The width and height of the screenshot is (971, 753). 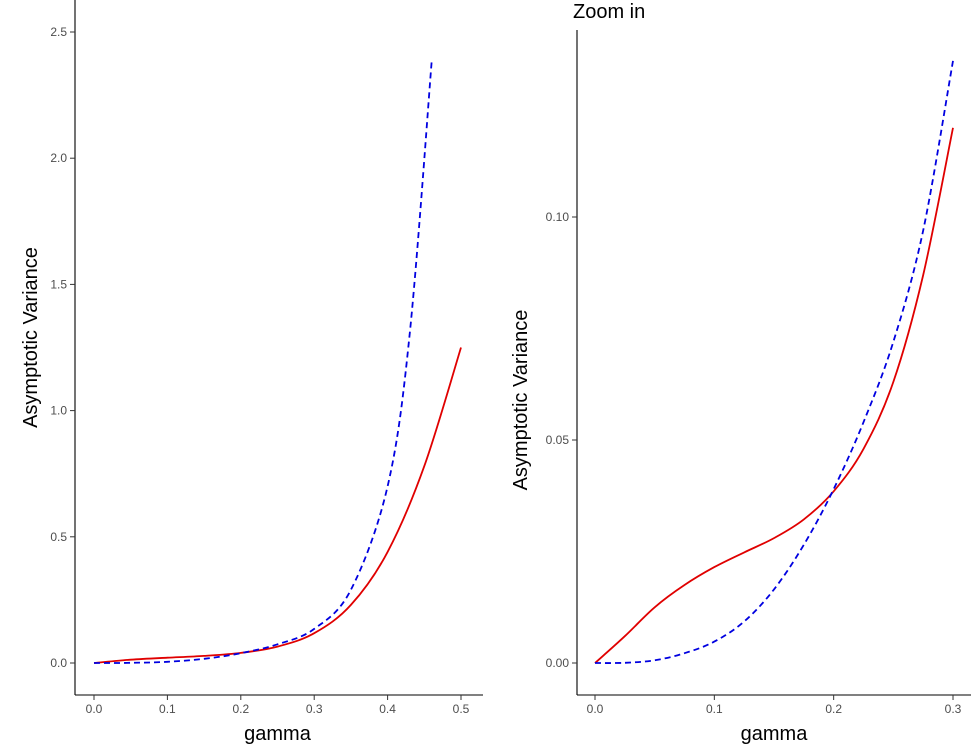 What do you see at coordinates (595, 709) in the screenshot?
I see `right-x-tick-label: 0.0` at bounding box center [595, 709].